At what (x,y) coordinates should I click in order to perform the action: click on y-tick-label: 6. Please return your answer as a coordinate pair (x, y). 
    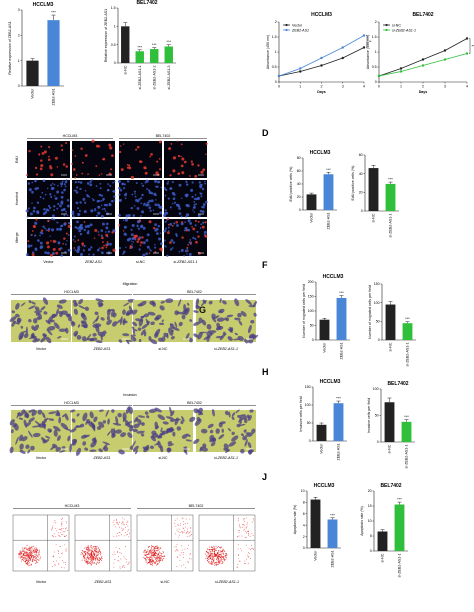
    Looking at the image, I should click on (304, 514).